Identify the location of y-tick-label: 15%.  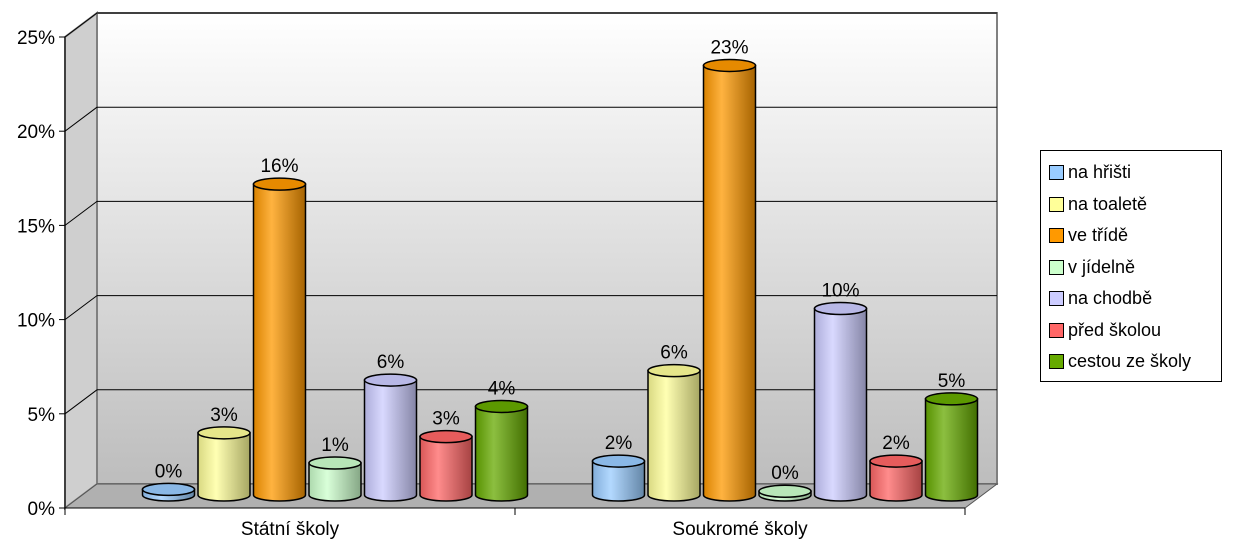
(36, 226).